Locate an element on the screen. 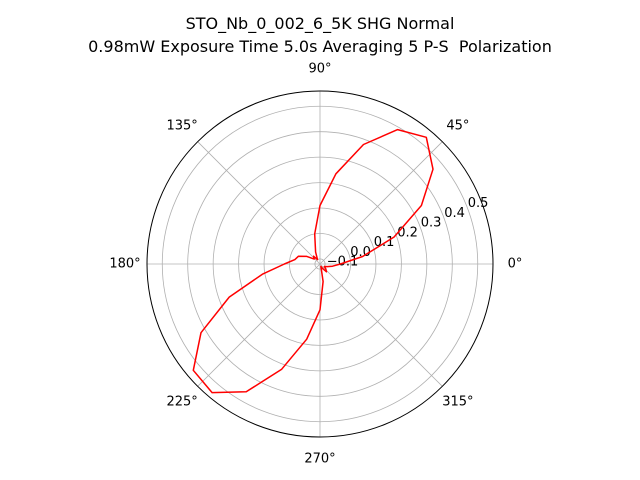  r-tick-label-6: 0.5 is located at coordinates (478, 203).